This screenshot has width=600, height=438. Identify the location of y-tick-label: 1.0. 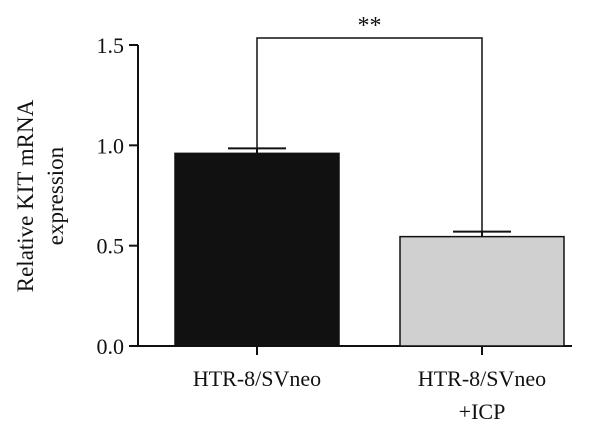
(111, 145).